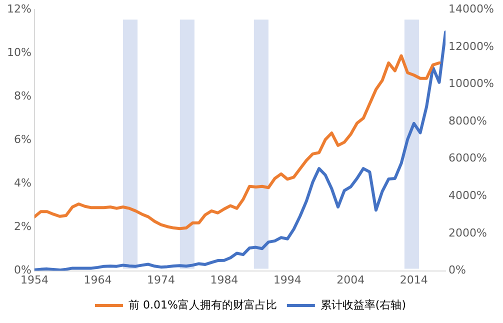 The height and width of the screenshot is (323, 503). I want to click on y2-tick-label: 6000%, so click(468, 158).